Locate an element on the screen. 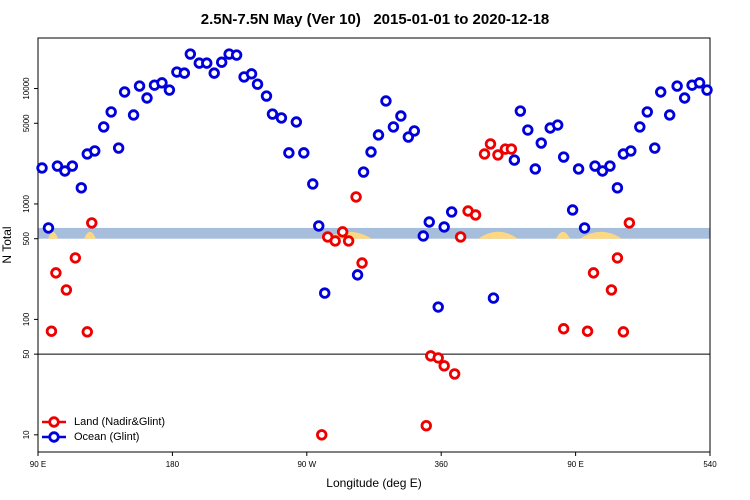  y-axis-label: N Total is located at coordinates (7, 244).